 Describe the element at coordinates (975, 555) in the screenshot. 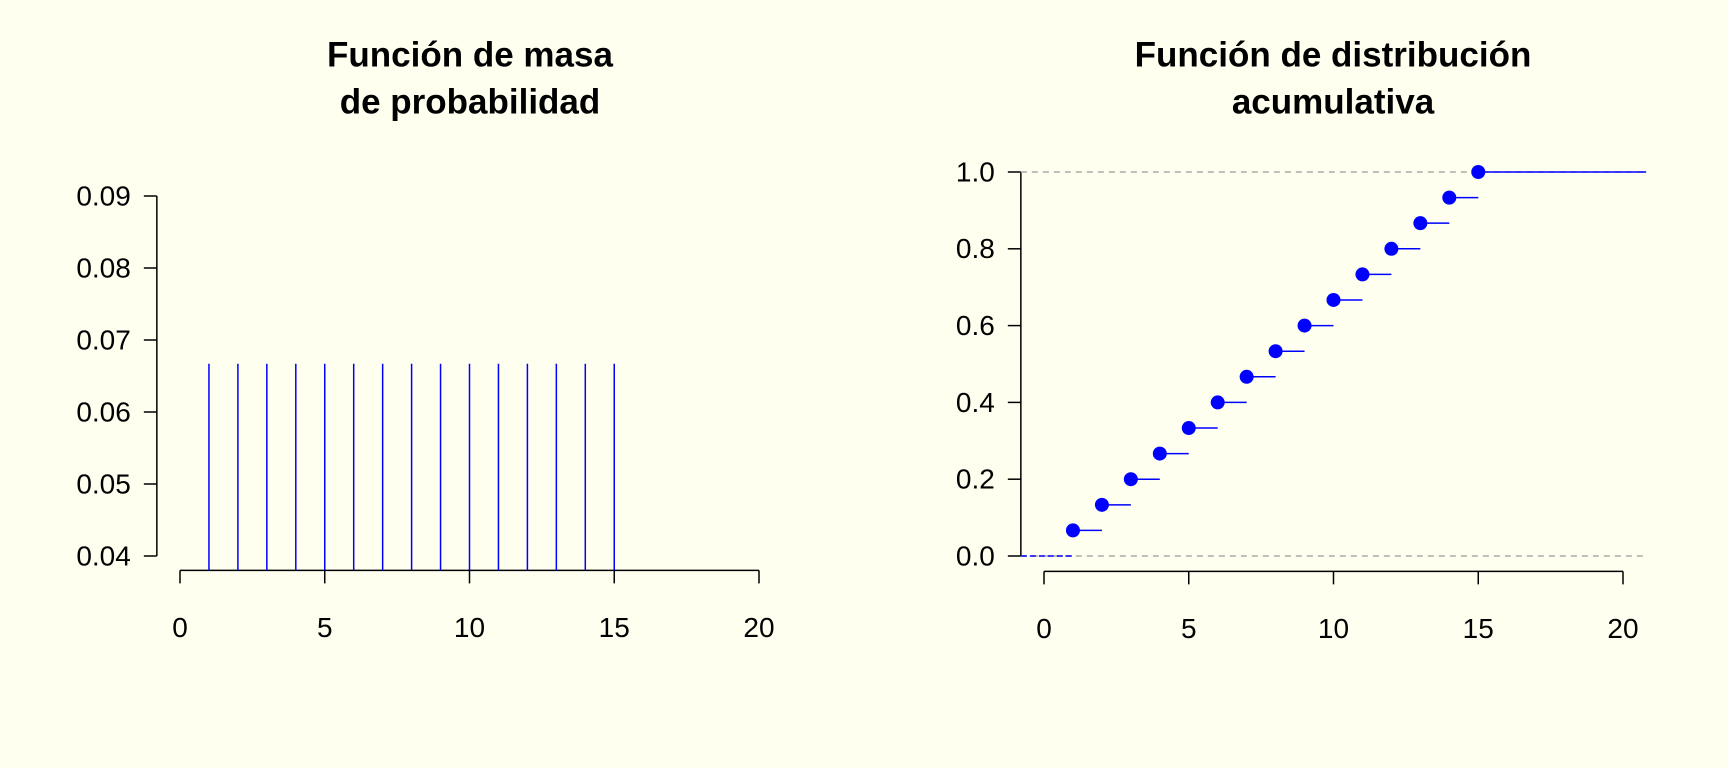

I see `y-tick-label: 0.0` at that location.